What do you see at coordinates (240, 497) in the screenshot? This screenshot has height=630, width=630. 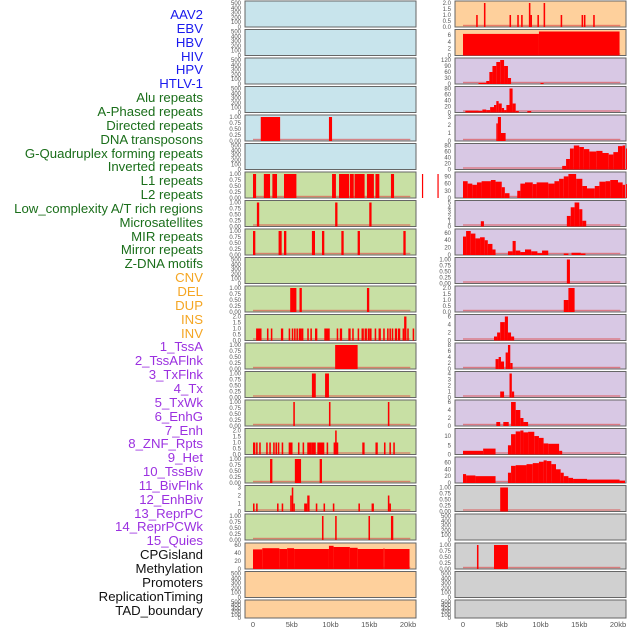 I see `y-tick-label: 2` at bounding box center [240, 497].